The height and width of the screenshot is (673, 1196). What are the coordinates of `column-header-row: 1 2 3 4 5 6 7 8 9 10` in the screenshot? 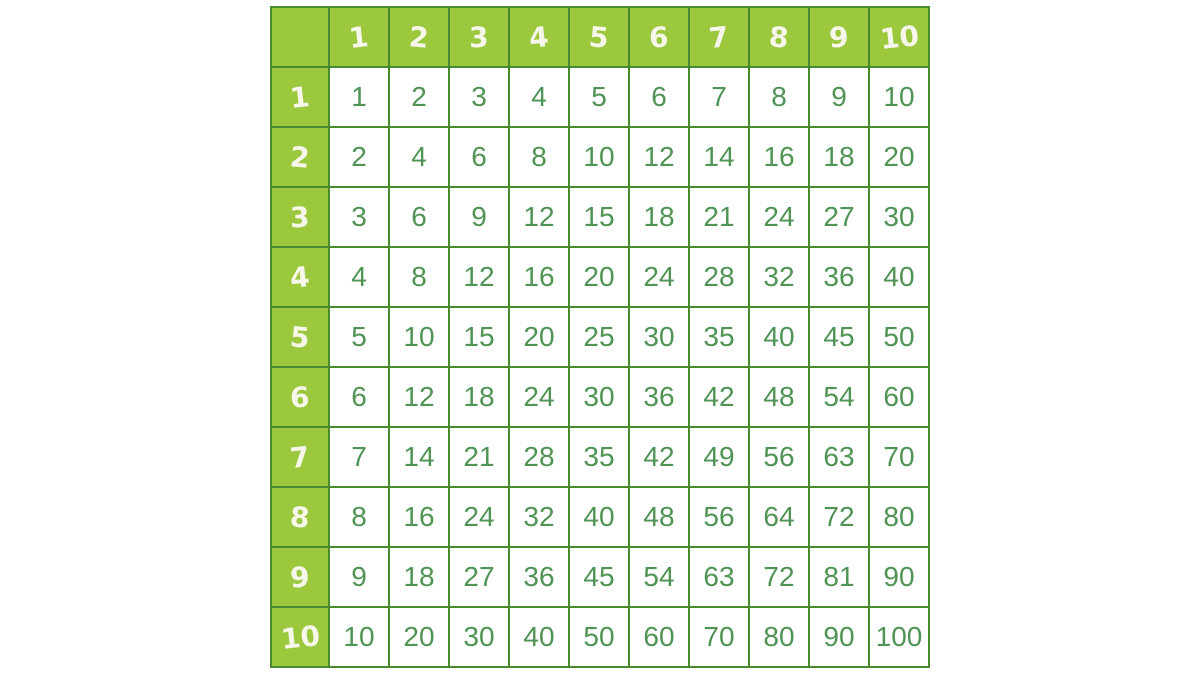 It's located at (600, 37).